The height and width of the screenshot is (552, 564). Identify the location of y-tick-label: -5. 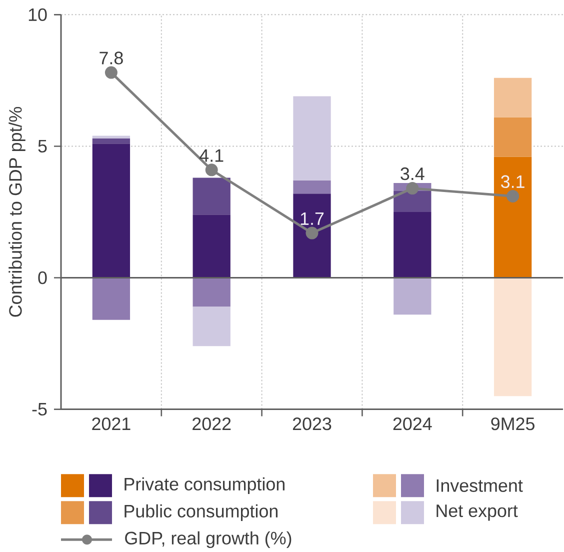
(39, 409).